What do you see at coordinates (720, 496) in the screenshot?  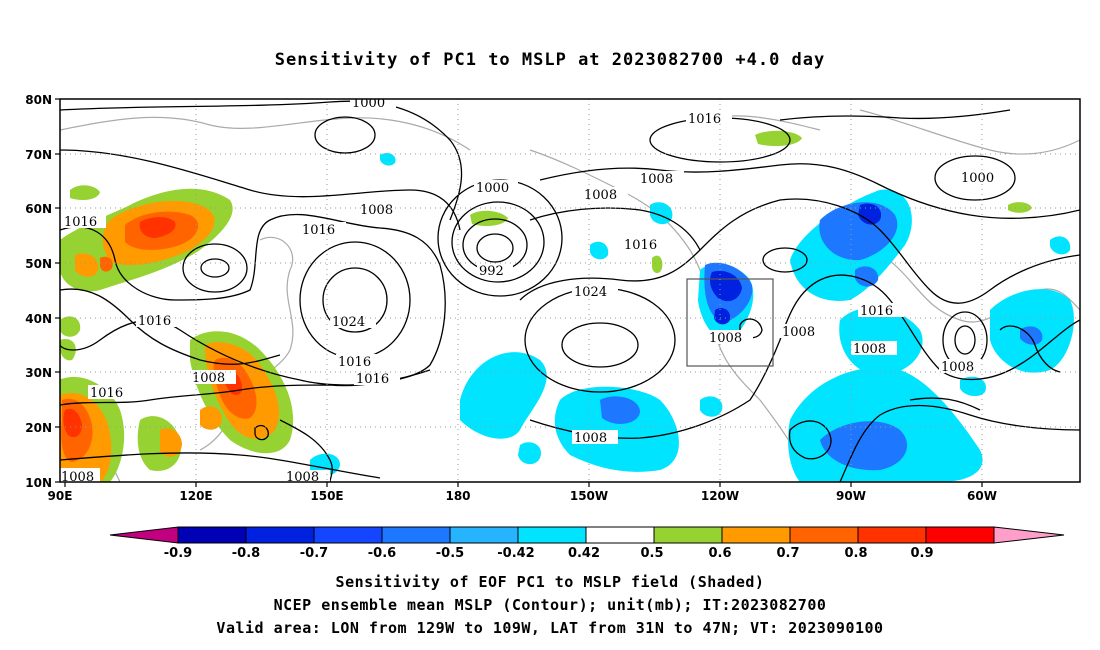 I see `lon-label: 120W` at bounding box center [720, 496].